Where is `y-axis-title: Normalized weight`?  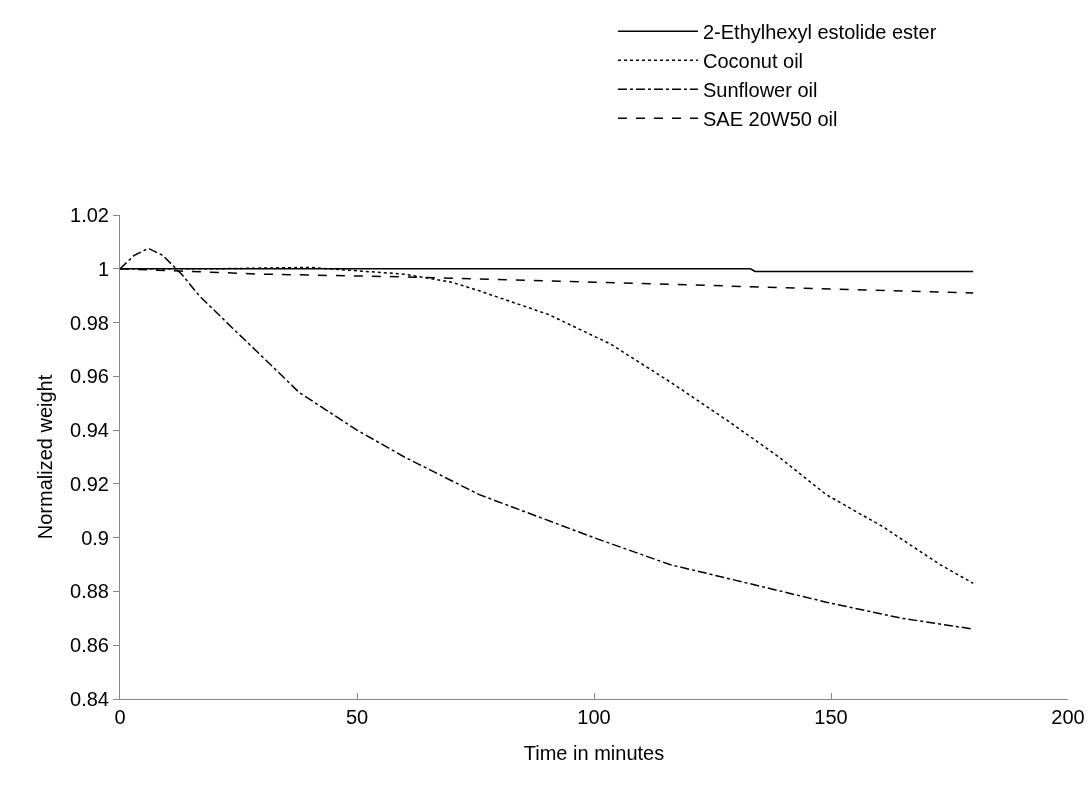
y-axis-title: Normalized weight is located at coordinates (44, 457).